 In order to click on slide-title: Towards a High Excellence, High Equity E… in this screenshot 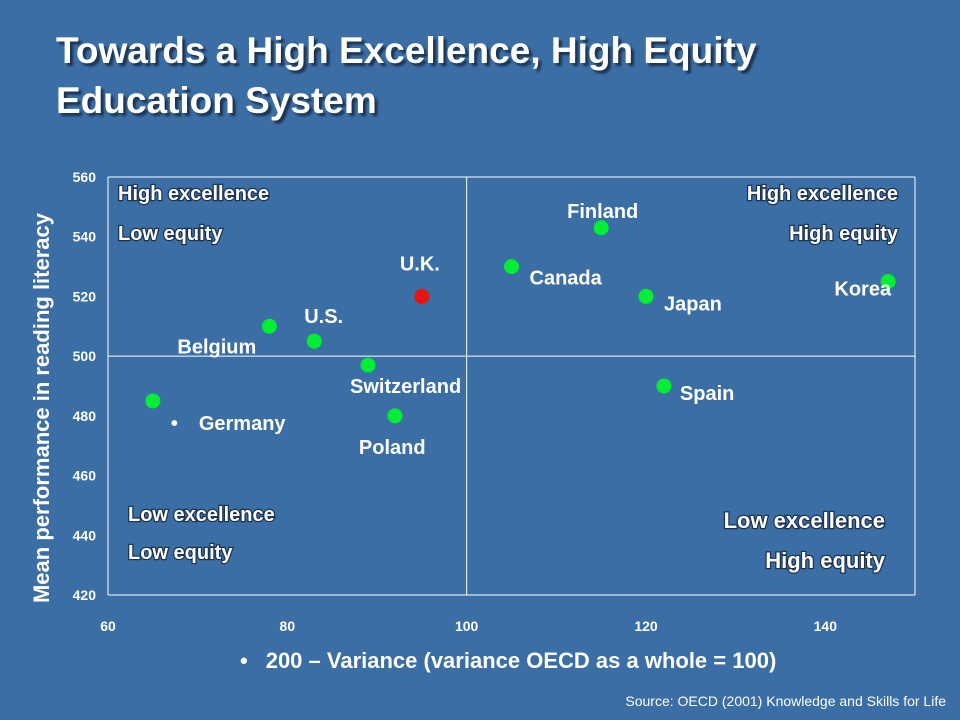, I will do `click(496, 76)`.